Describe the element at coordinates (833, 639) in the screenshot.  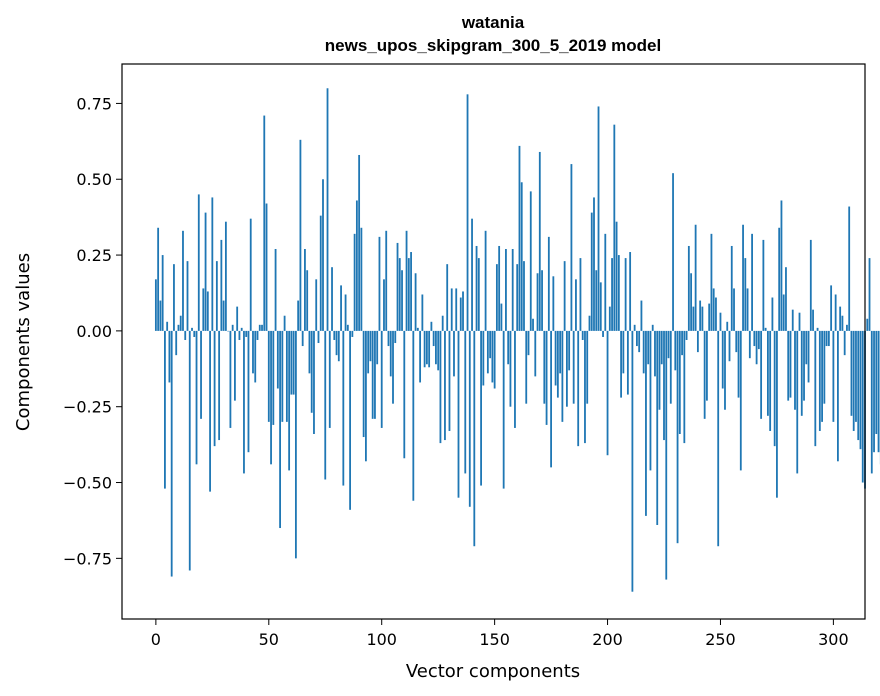
I see `x-tick-label: 300` at that location.